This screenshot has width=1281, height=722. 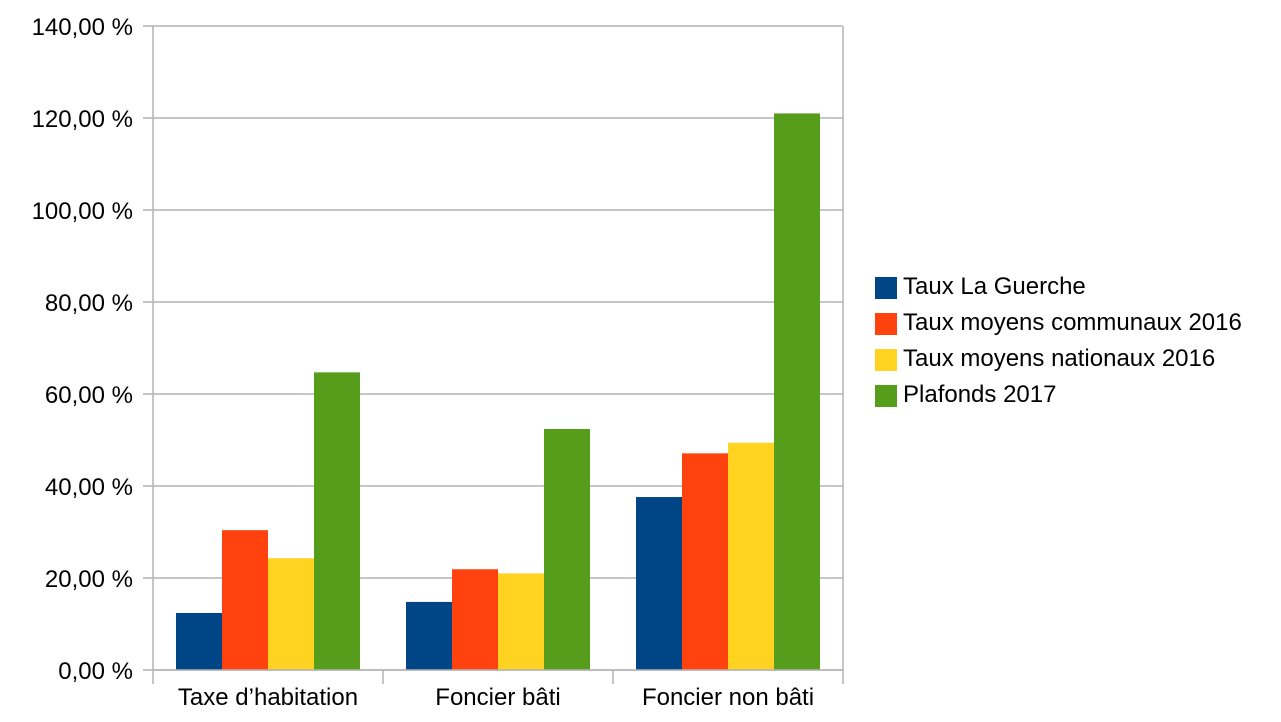 I want to click on legend-item: Taux moyens nationaux 2016, so click(x=1075, y=358).